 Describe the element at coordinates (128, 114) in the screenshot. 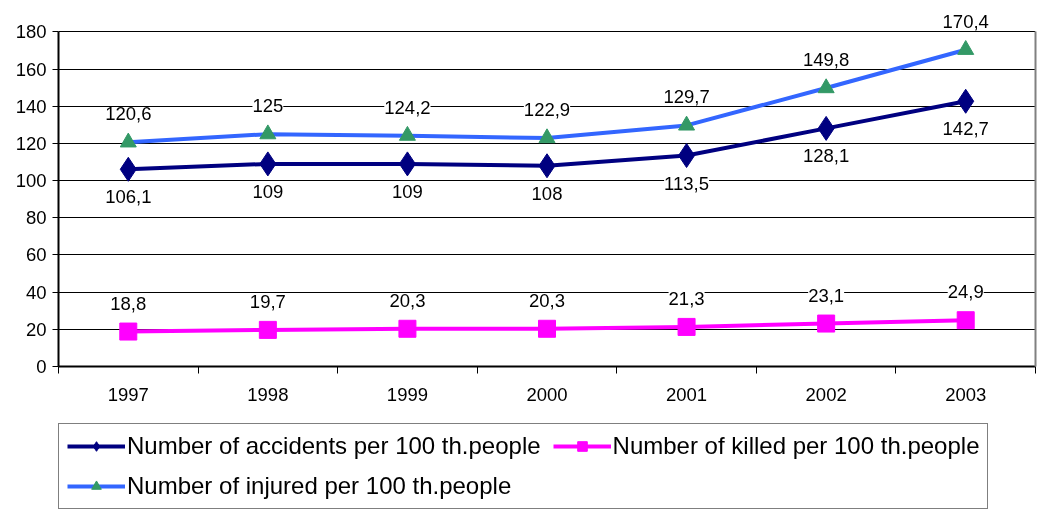

I see `data-label: 120,6` at that location.